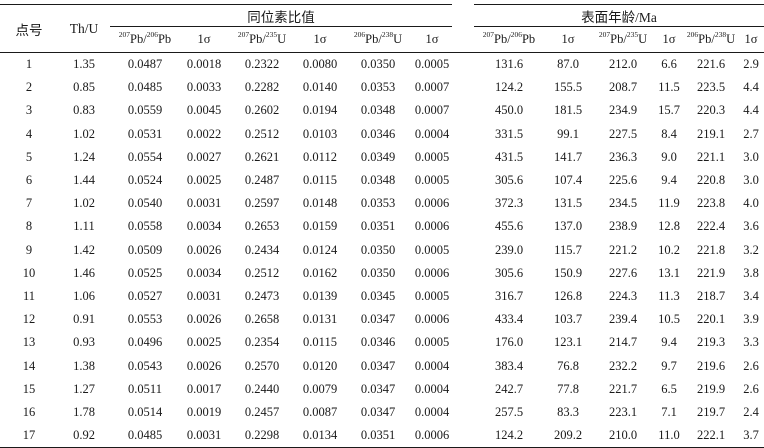  I want to click on cell-age-206-238: 221.8, so click(711, 249).